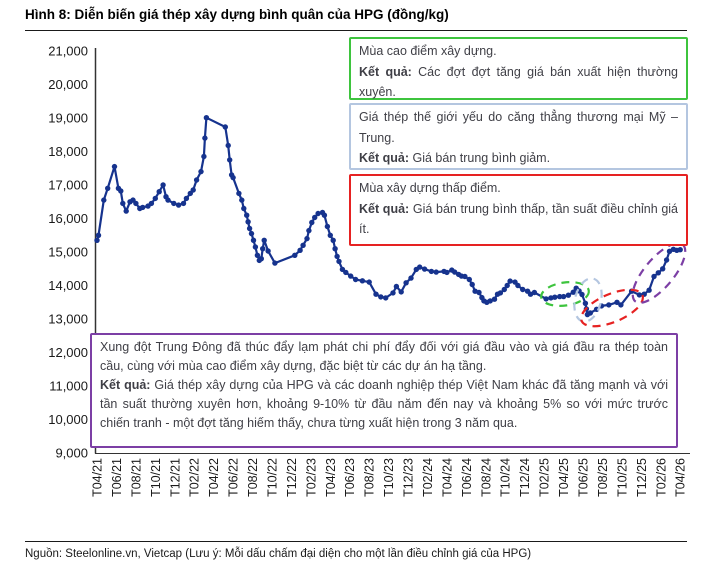 The height and width of the screenshot is (572, 707). I want to click on title-divider, so click(356, 30).